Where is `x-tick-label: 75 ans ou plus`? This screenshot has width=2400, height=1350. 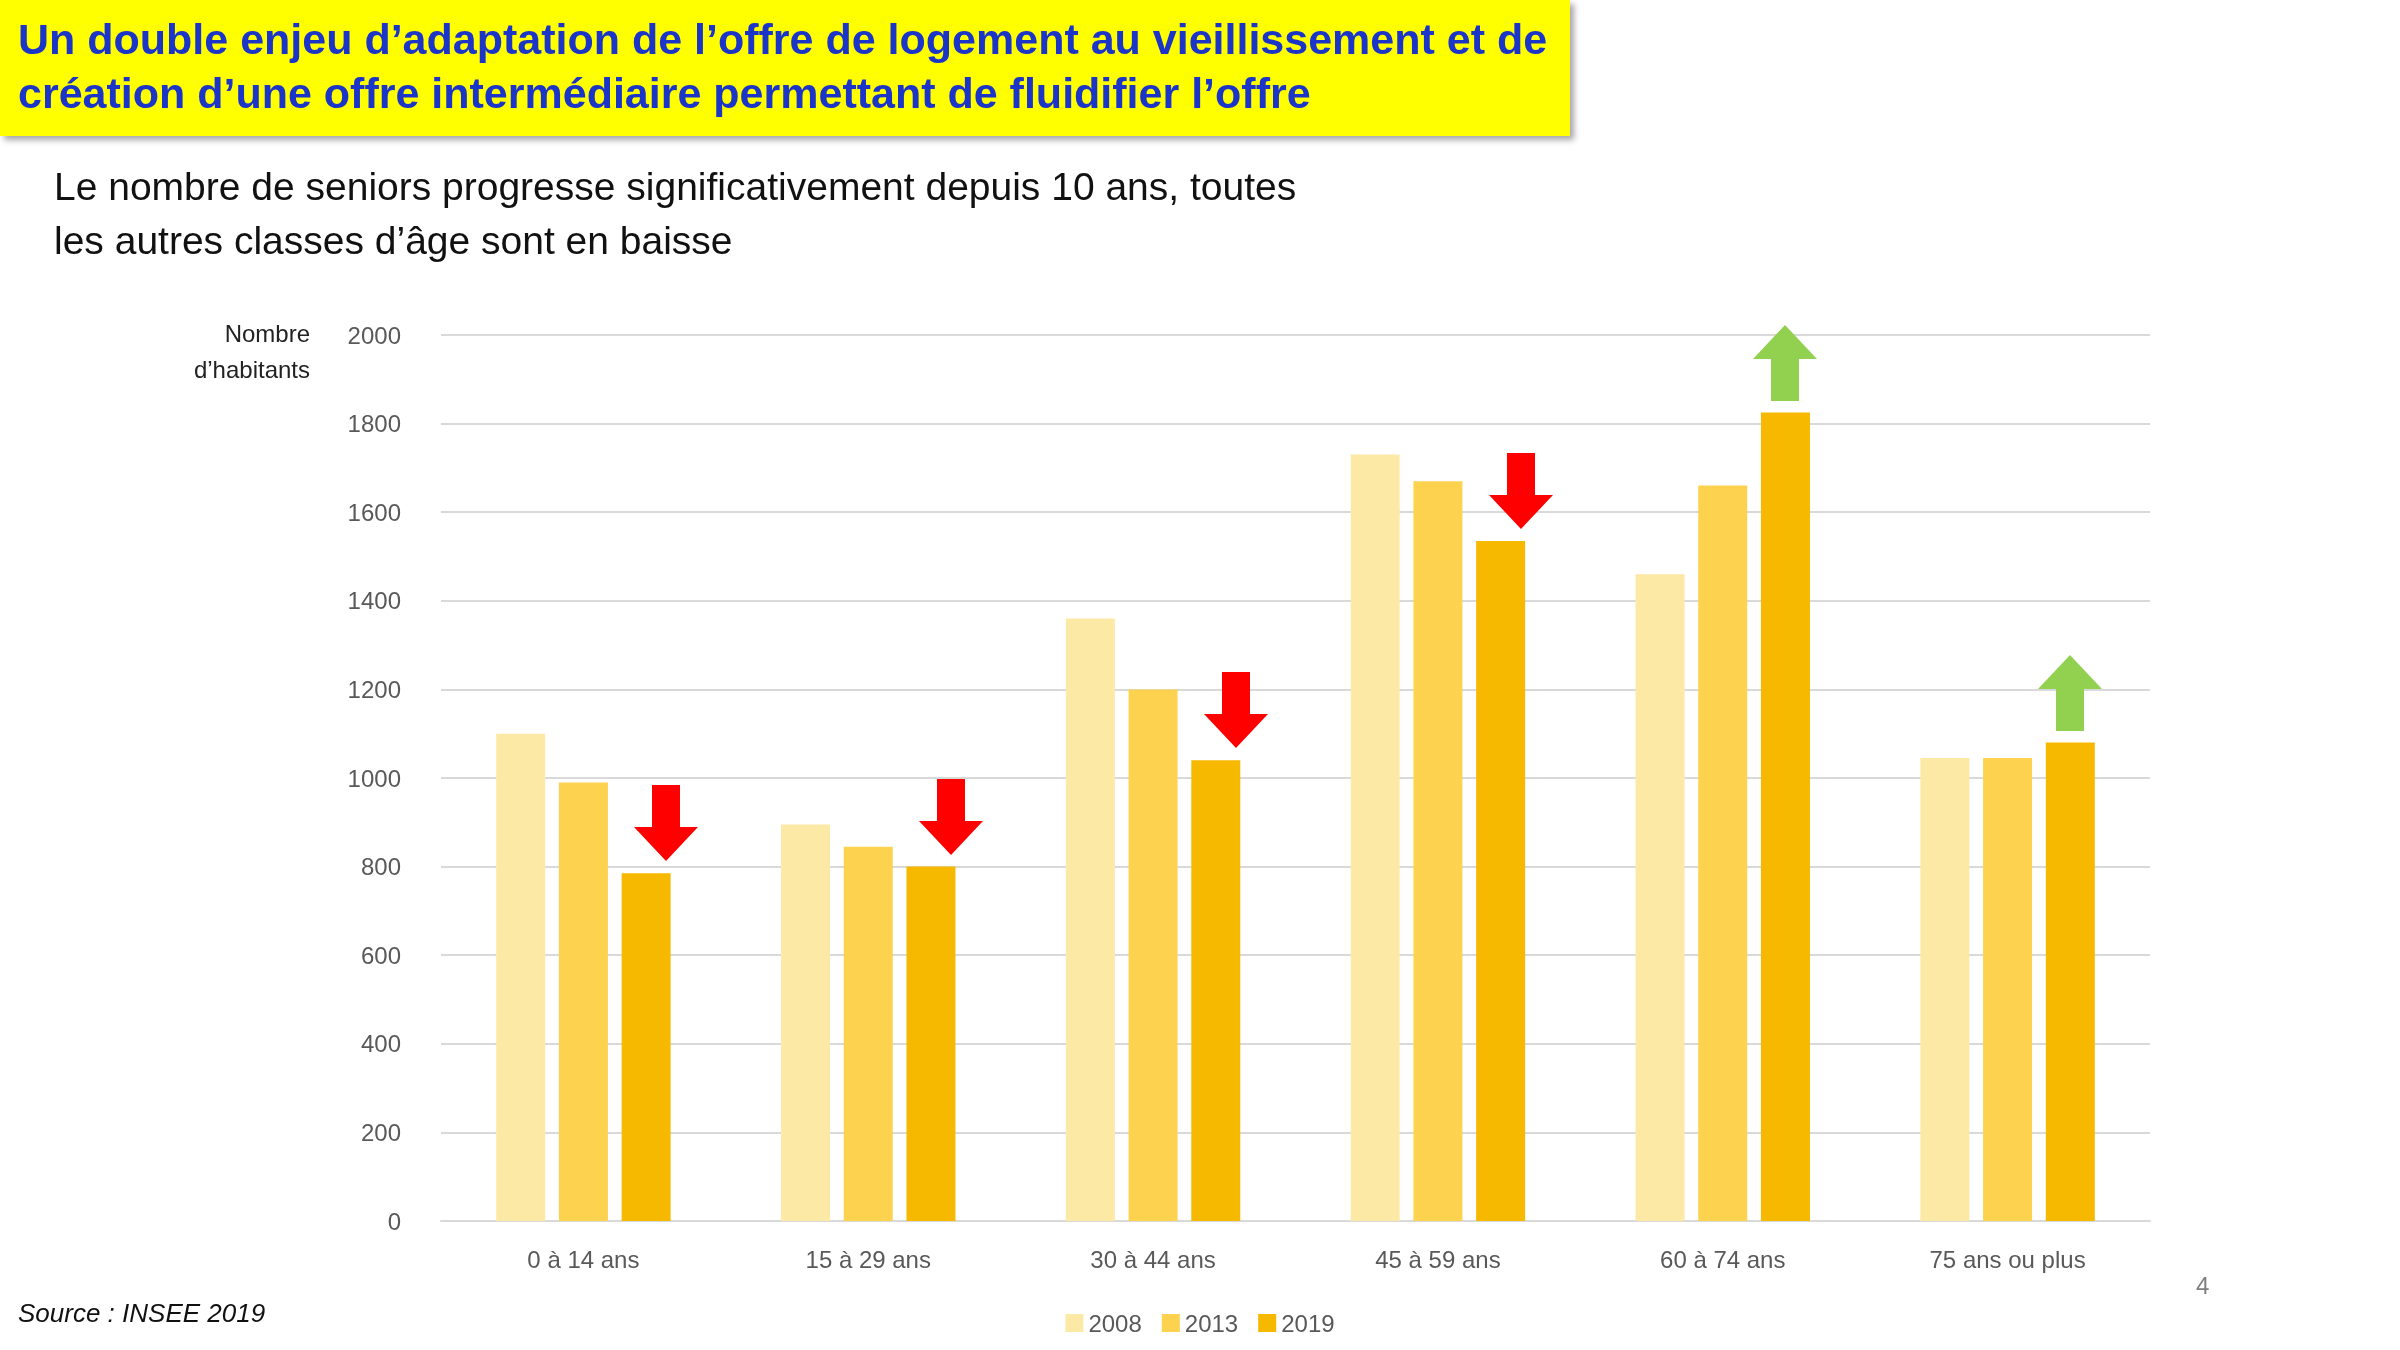 x-tick-label: 75 ans ou plus is located at coordinates (2007, 1259).